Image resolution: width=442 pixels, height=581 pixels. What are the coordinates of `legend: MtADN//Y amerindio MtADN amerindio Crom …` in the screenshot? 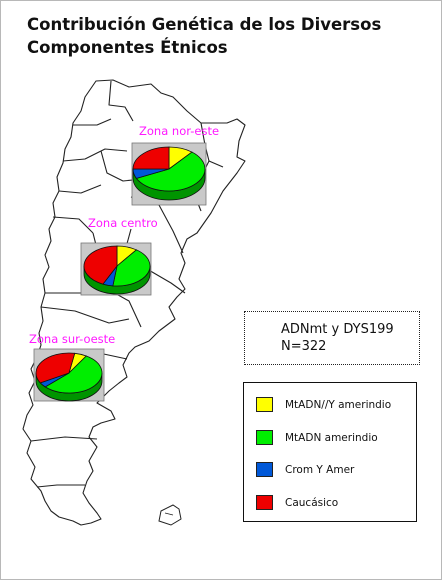 It's located at (330, 452).